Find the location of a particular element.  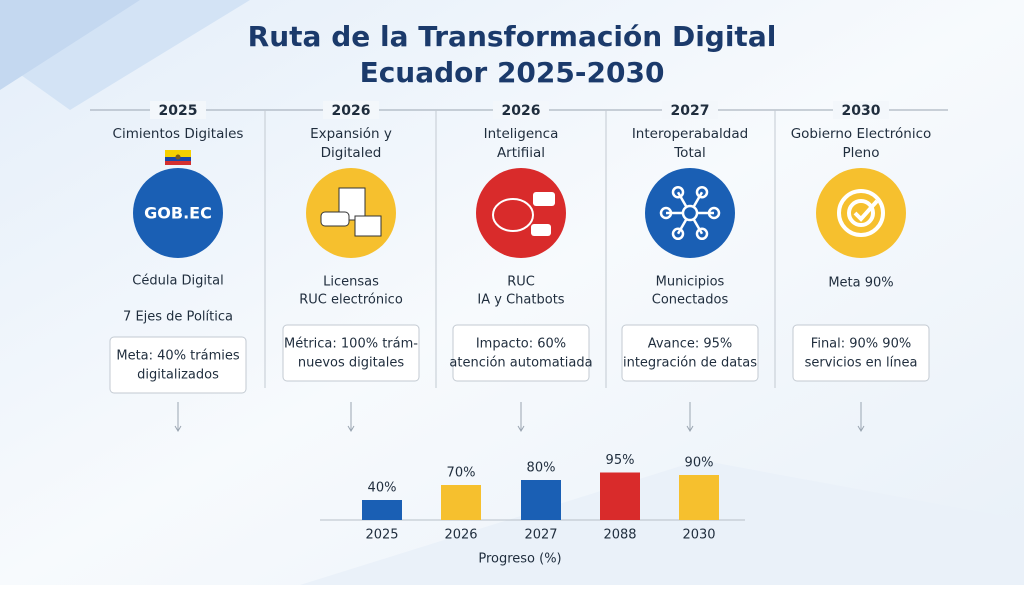

goal-text: Avance: 95% is located at coordinates (690, 344).